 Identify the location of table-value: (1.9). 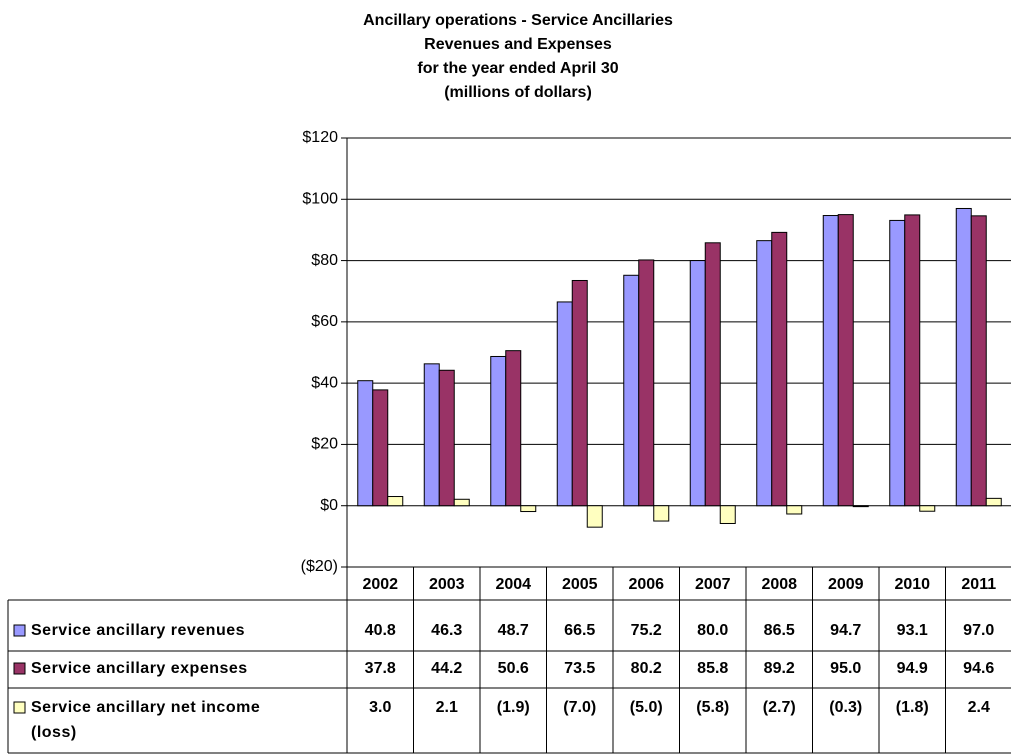
(513, 707).